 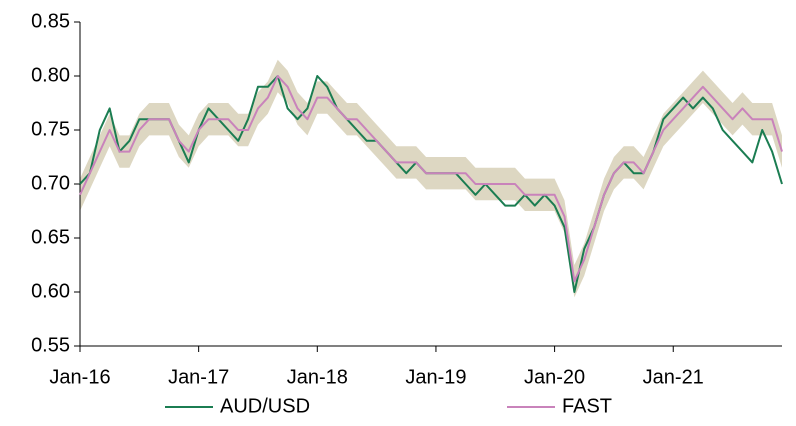 What do you see at coordinates (265, 406) in the screenshot?
I see `legend-label: AUD/USD` at bounding box center [265, 406].